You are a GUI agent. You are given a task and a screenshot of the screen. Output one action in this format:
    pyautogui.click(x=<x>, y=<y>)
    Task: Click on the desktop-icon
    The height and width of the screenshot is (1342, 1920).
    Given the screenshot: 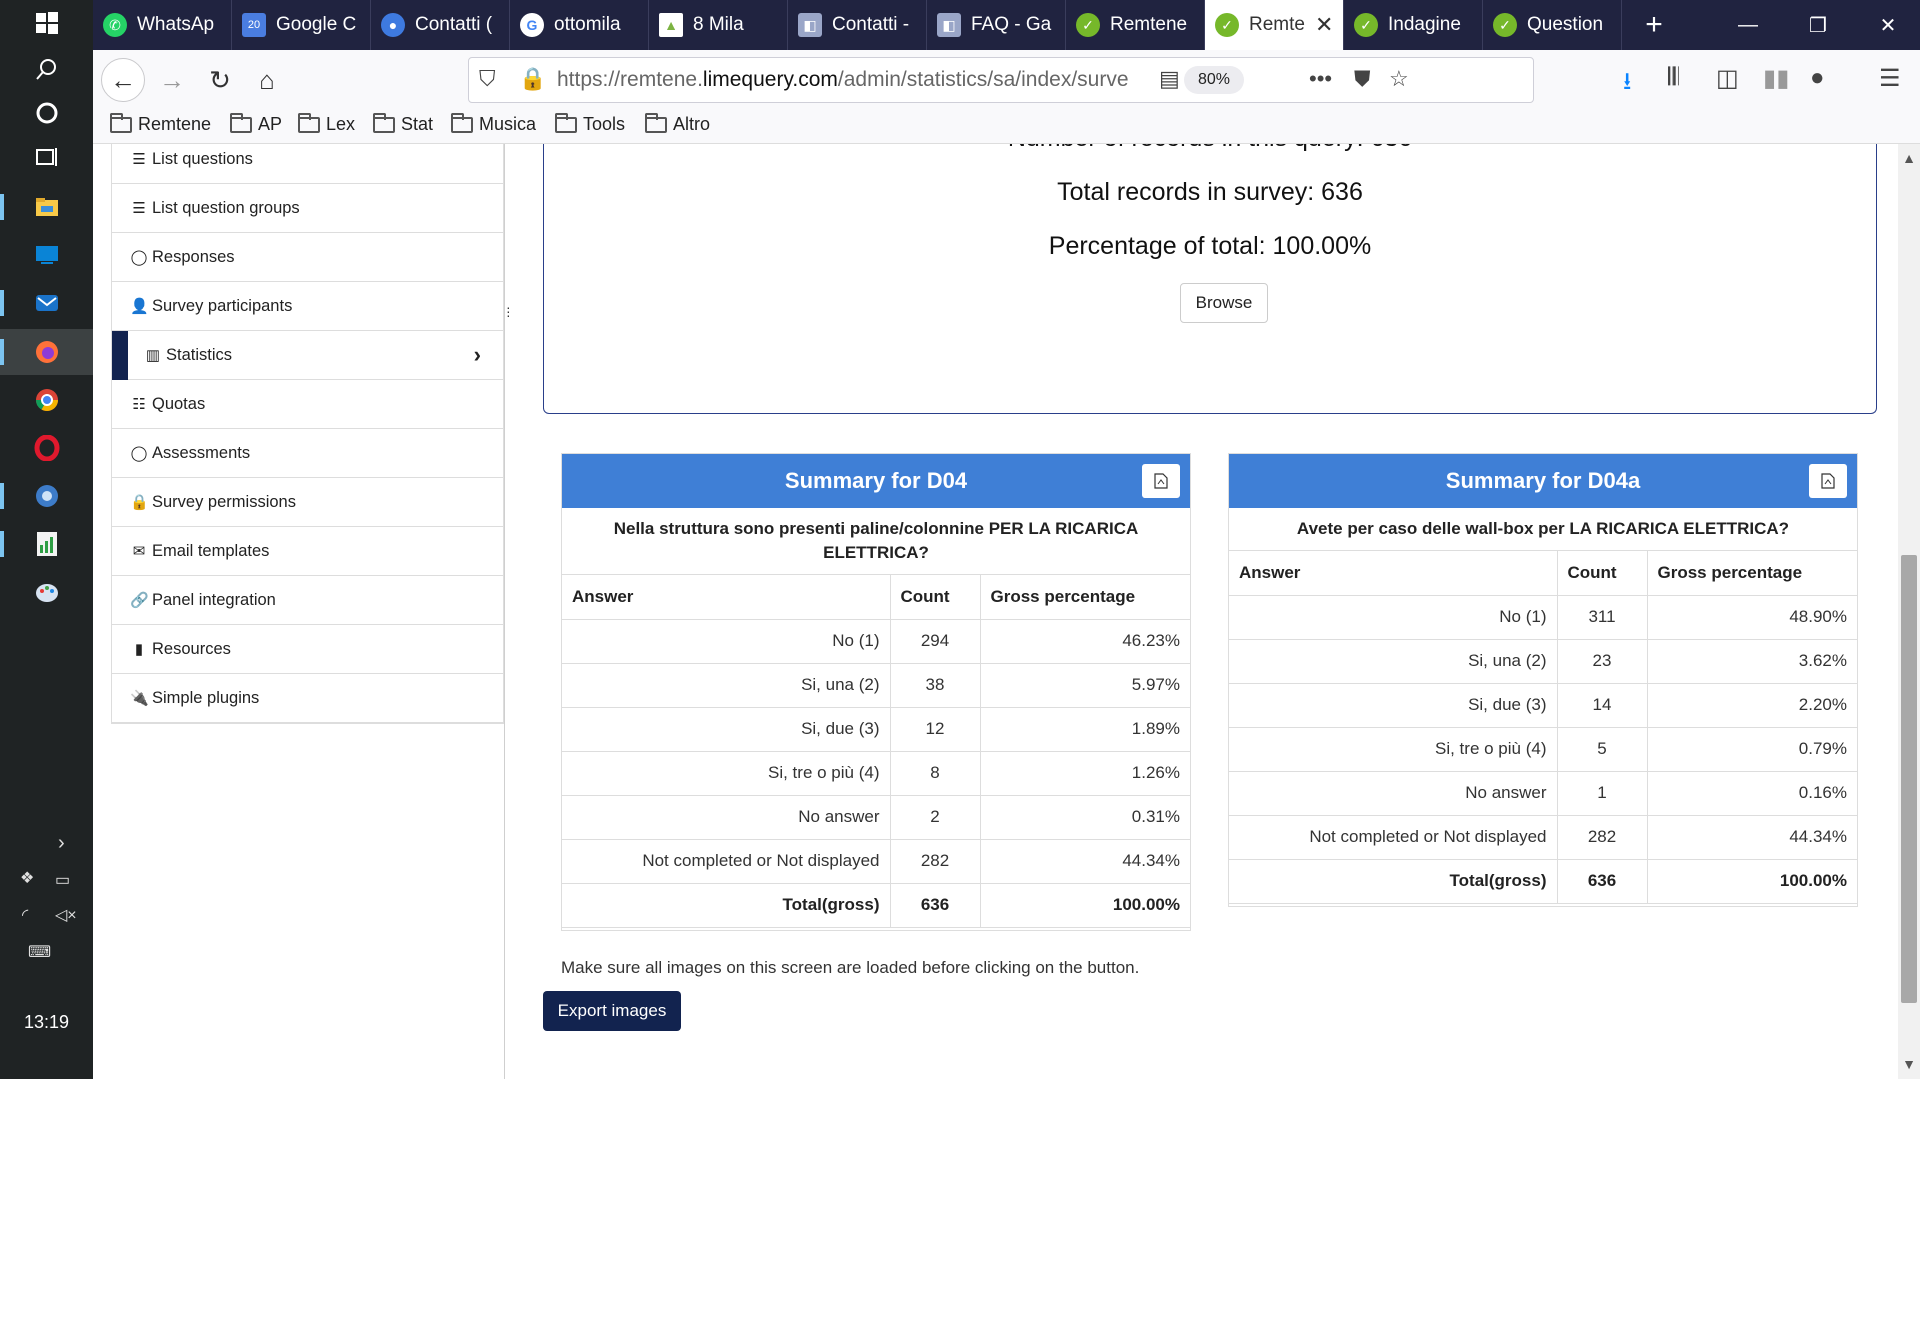 What is the action you would take?
    pyautogui.click(x=46, y=255)
    